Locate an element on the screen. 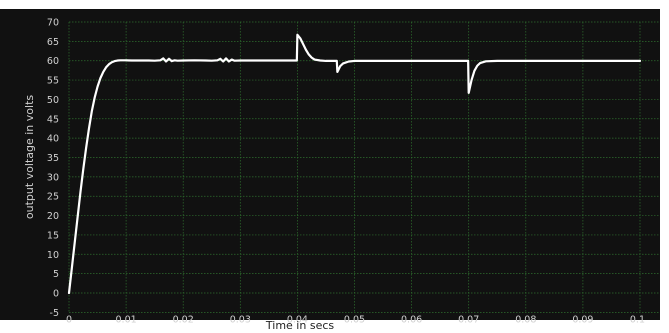 Image resolution: width=669 pixels, height=333 pixels. y-tick-label: 60 is located at coordinates (53, 61).